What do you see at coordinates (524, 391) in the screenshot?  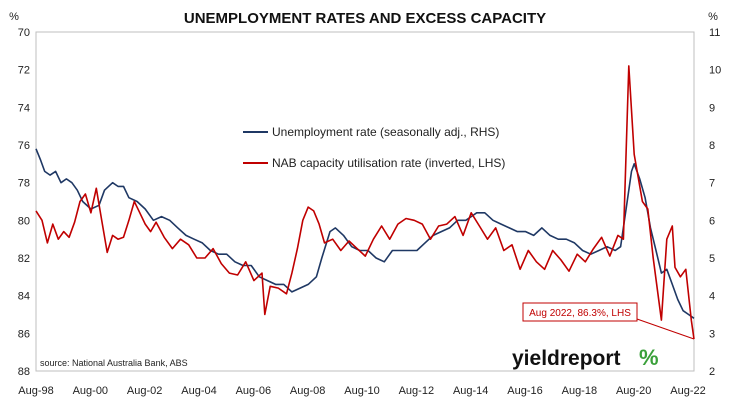 I see `x-tick-label: Aug-16` at bounding box center [524, 391].